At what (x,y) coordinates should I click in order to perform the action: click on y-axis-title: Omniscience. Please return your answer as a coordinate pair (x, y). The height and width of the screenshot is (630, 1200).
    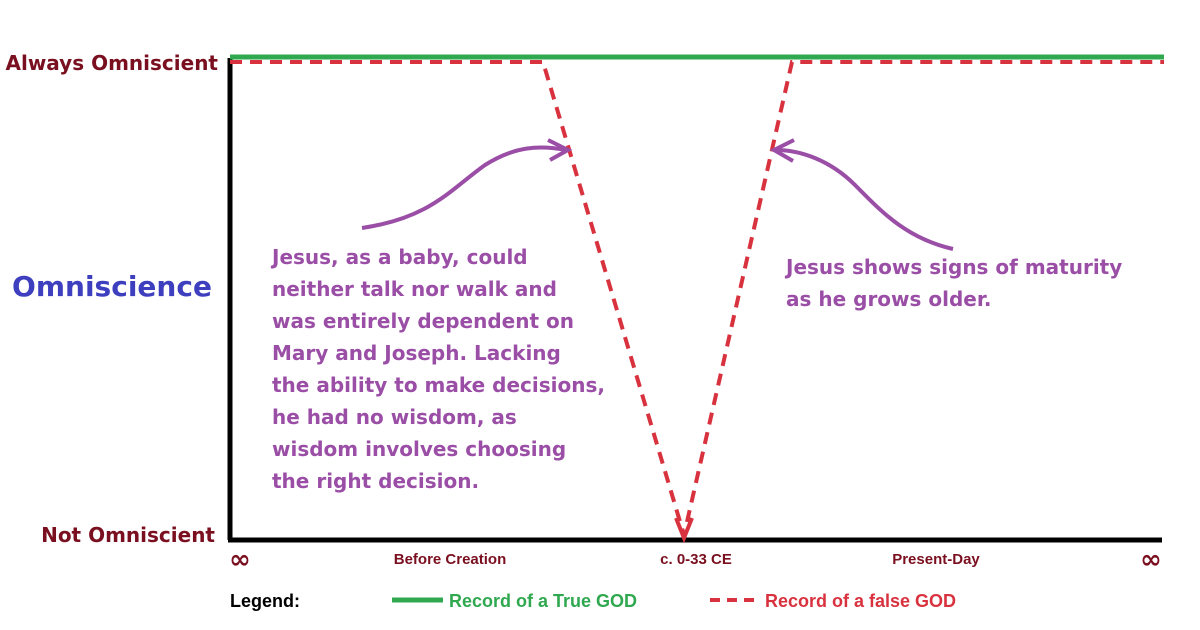
    Looking at the image, I should click on (112, 286).